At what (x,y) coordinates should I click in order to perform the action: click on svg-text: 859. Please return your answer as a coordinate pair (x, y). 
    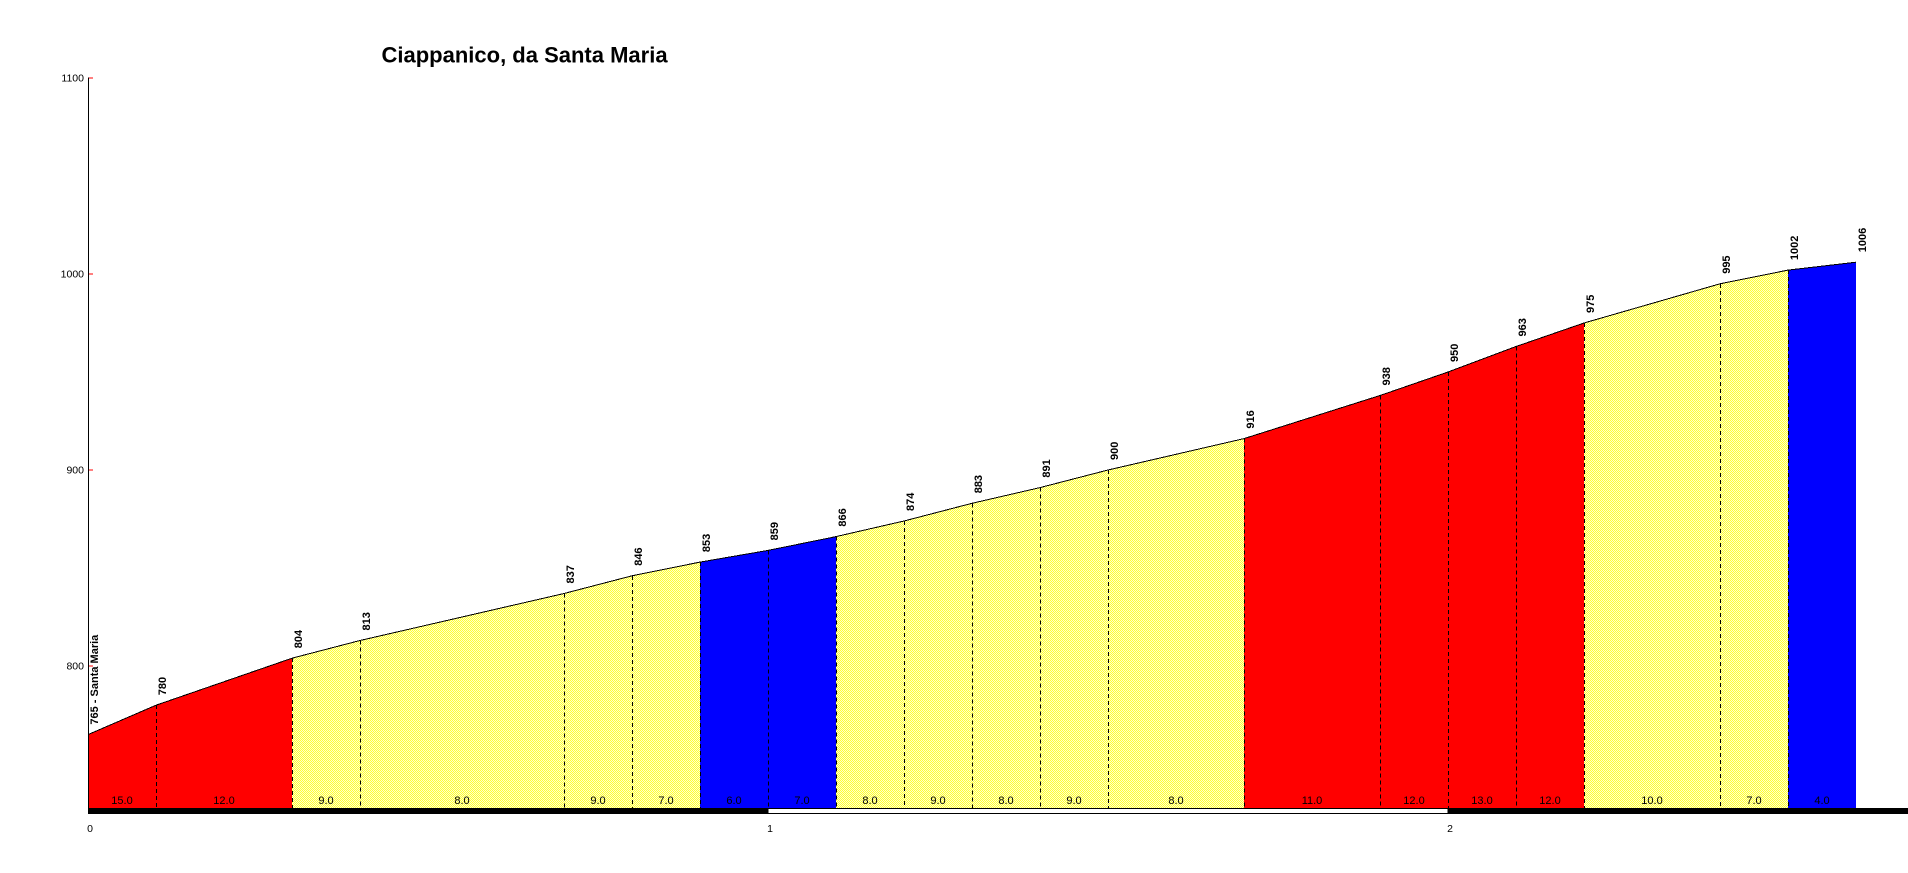
    Looking at the image, I should click on (775, 531).